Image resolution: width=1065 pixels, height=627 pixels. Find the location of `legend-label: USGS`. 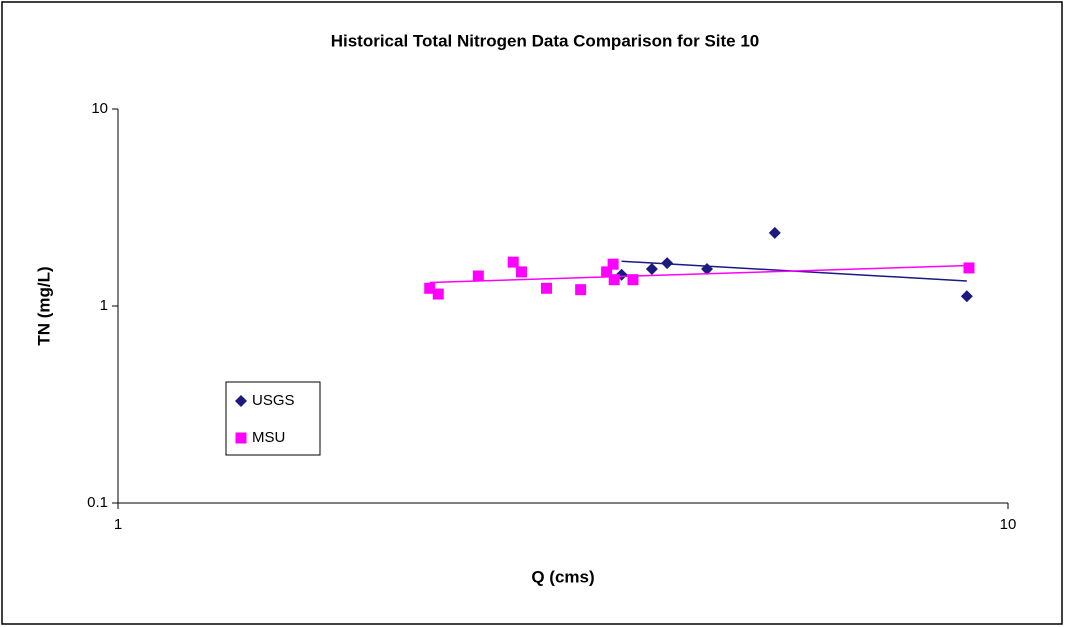

legend-label: USGS is located at coordinates (273, 400).